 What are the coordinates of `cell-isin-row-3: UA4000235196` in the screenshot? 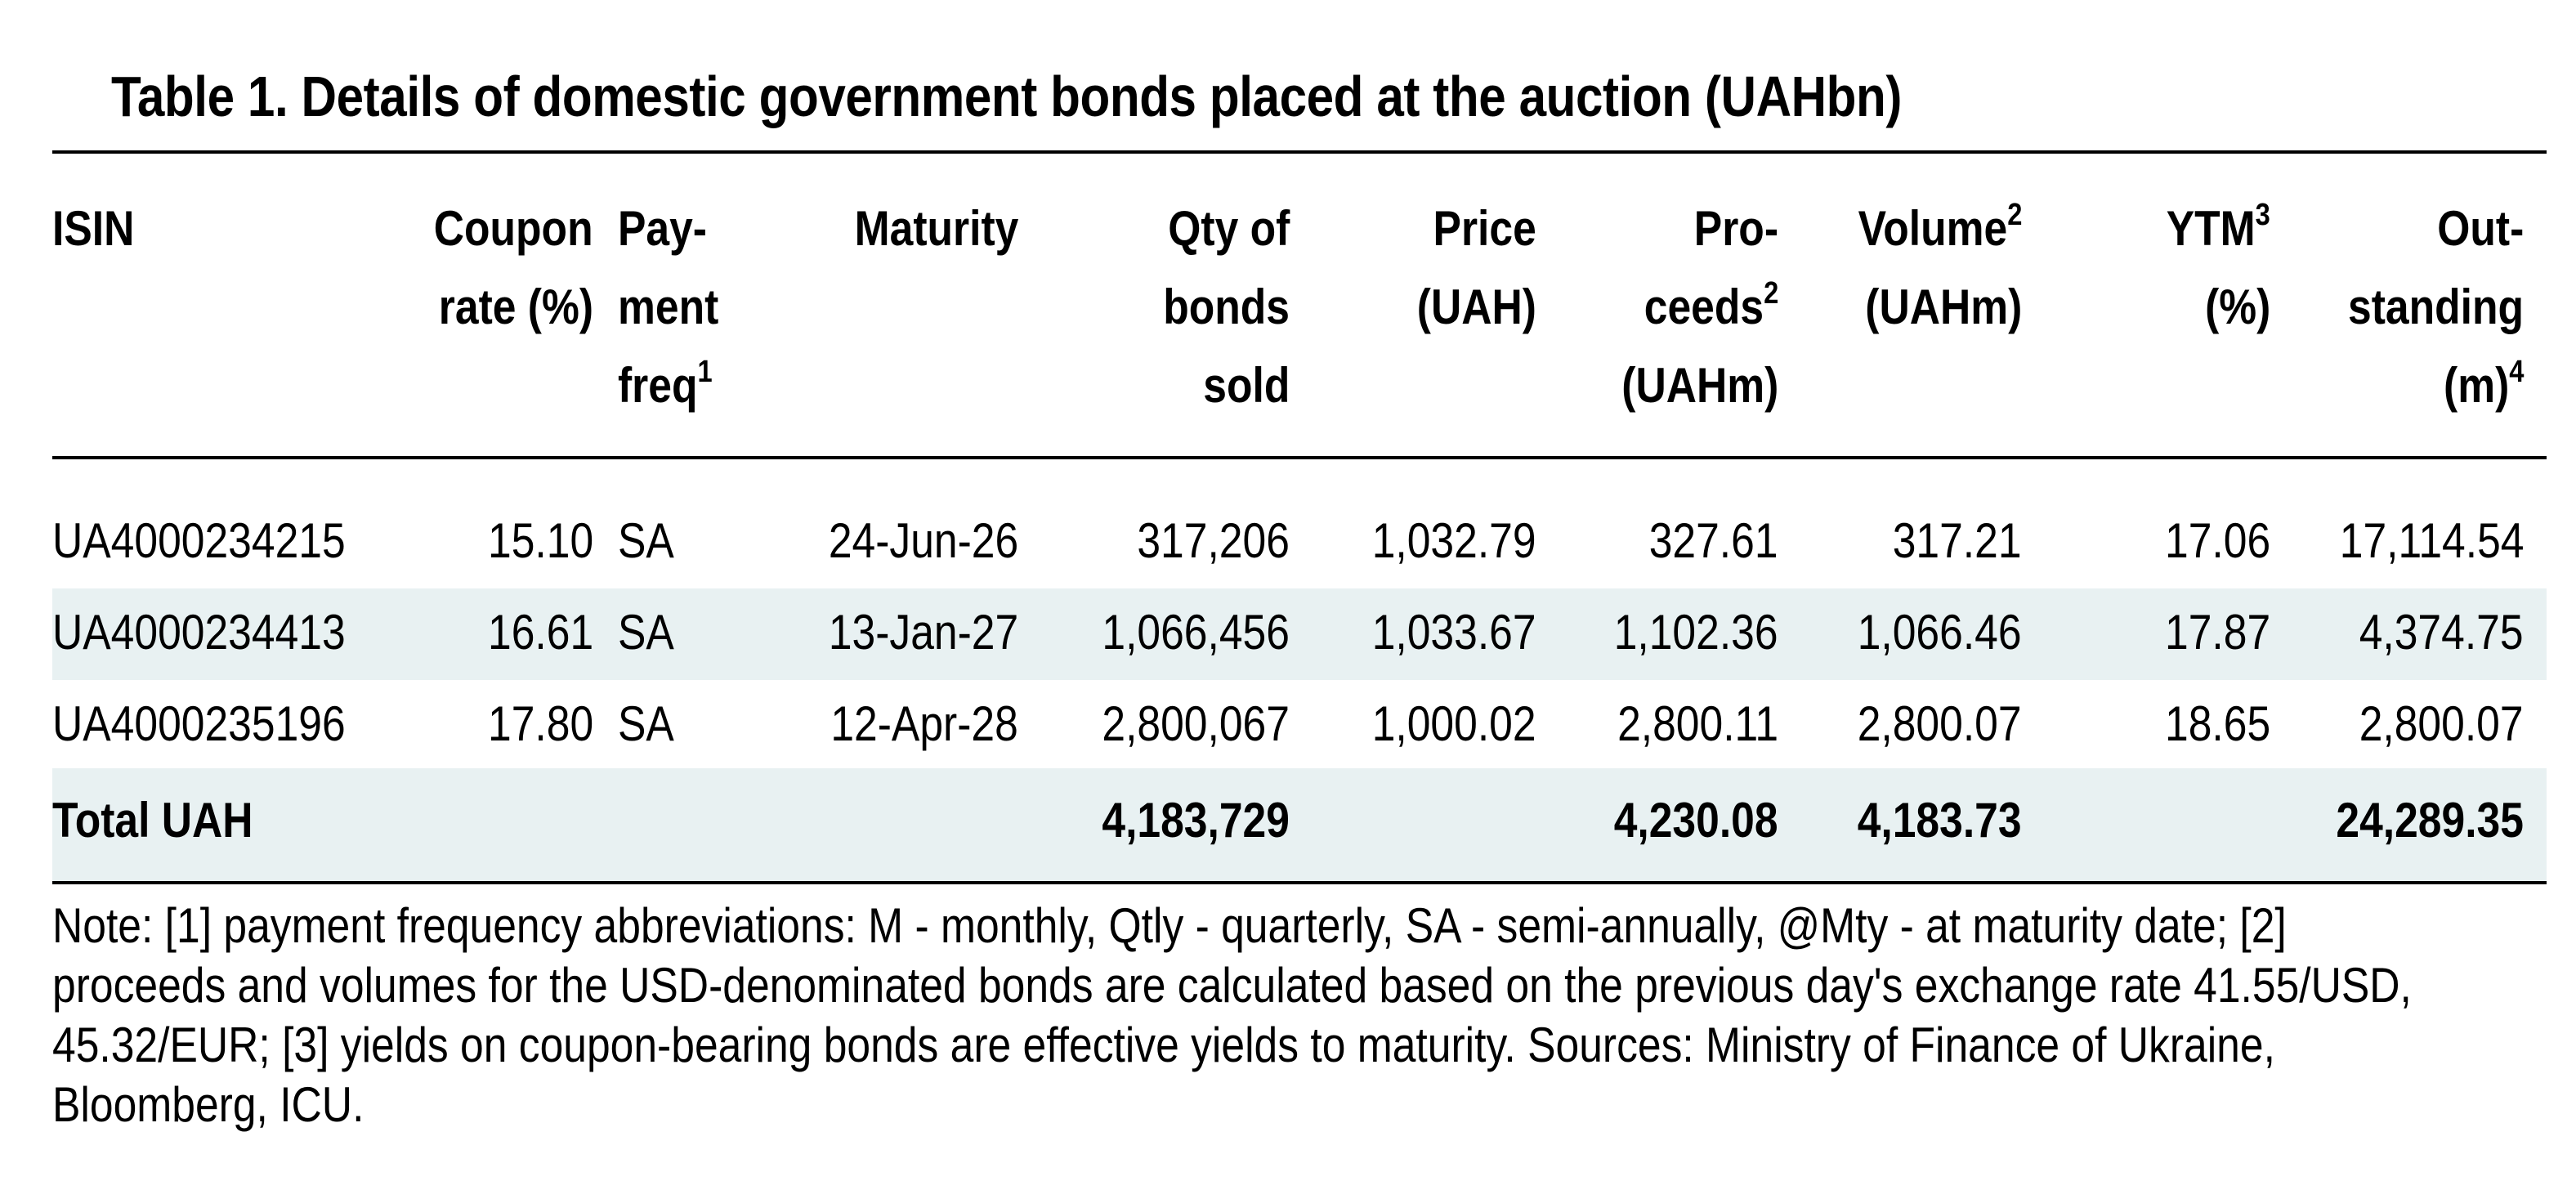 It's located at (199, 723).